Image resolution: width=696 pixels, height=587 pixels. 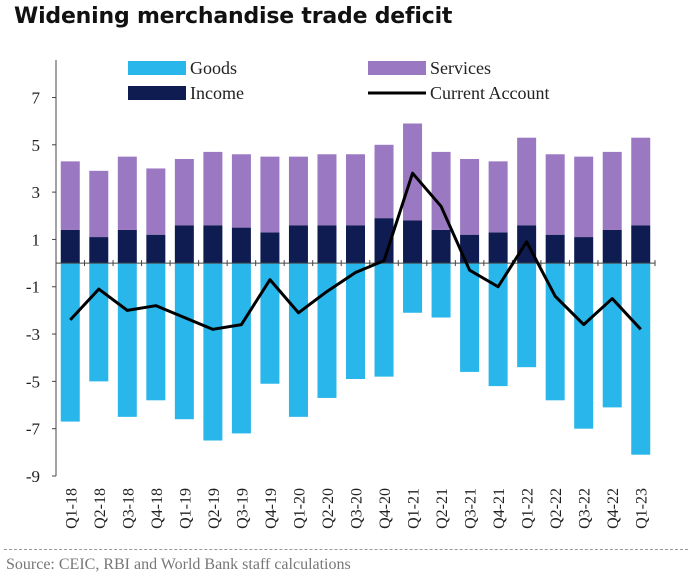 What do you see at coordinates (556, 508) in the screenshot?
I see `x-tick-label: Q2-22` at bounding box center [556, 508].